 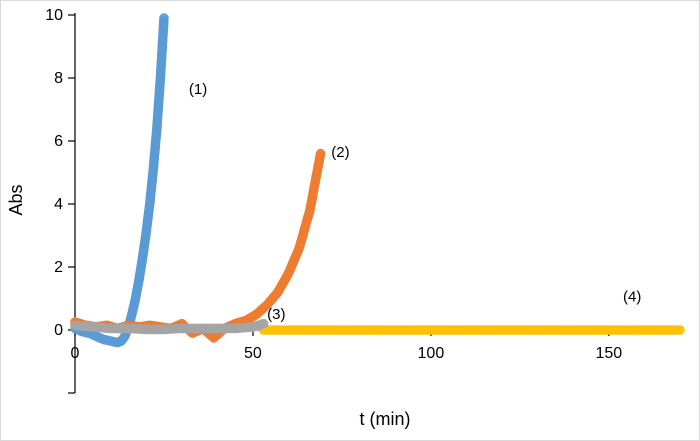 What do you see at coordinates (198, 89) in the screenshot?
I see `series-annotation-1: (1)` at bounding box center [198, 89].